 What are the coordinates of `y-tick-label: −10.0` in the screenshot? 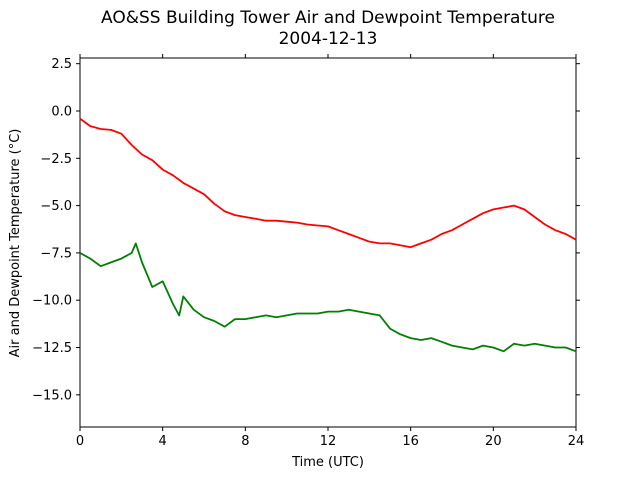 It's located at (52, 301).